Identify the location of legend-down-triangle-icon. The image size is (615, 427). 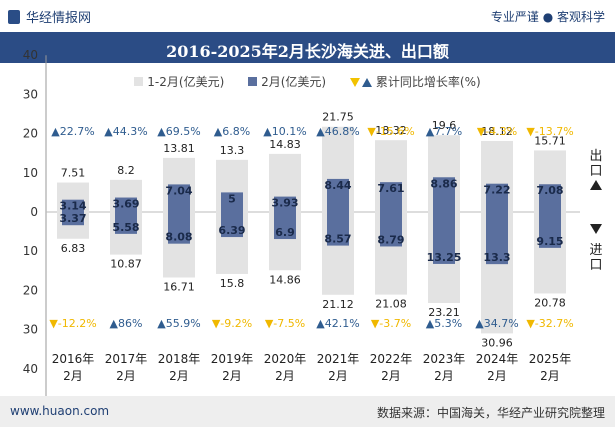
(354, 82).